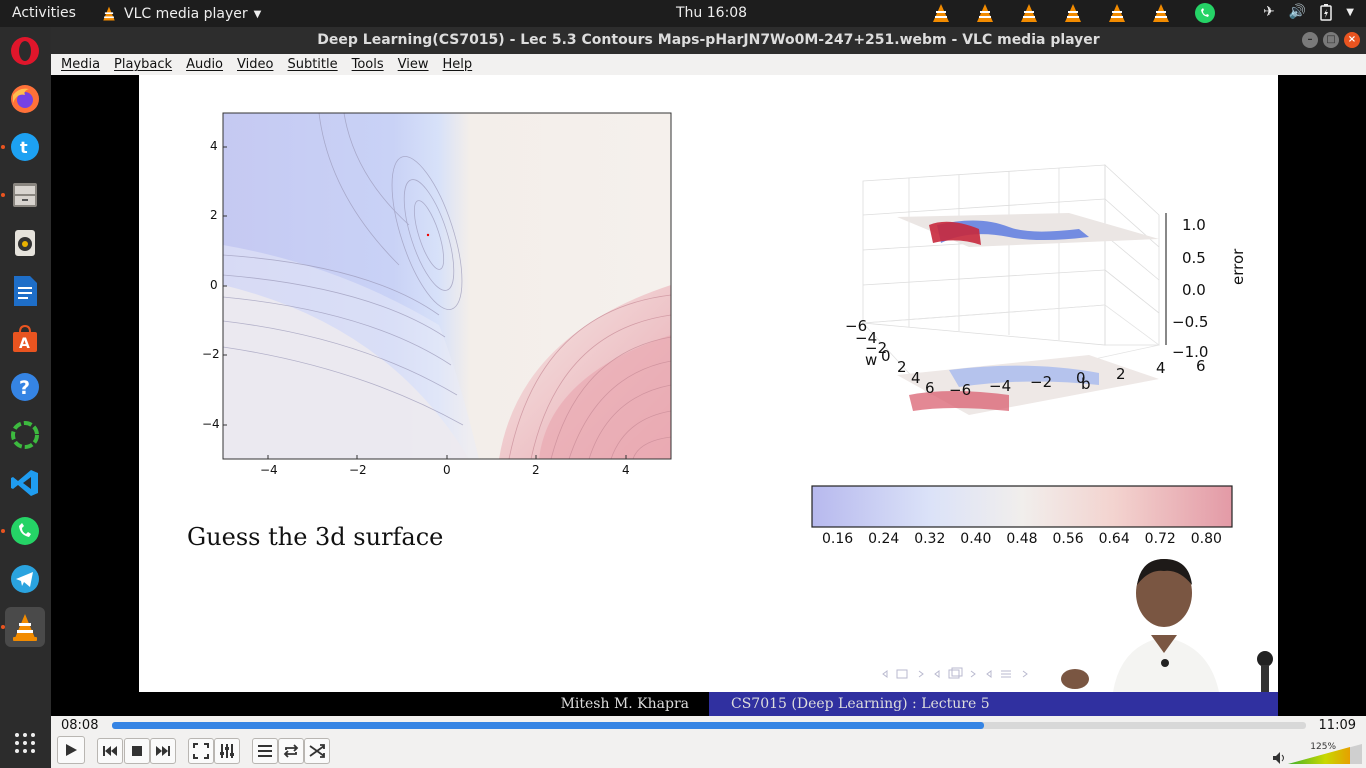 This screenshot has height=768, width=1366. What do you see at coordinates (708, 742) in the screenshot?
I see `playback-controls: 08:08 11:09 125%` at bounding box center [708, 742].